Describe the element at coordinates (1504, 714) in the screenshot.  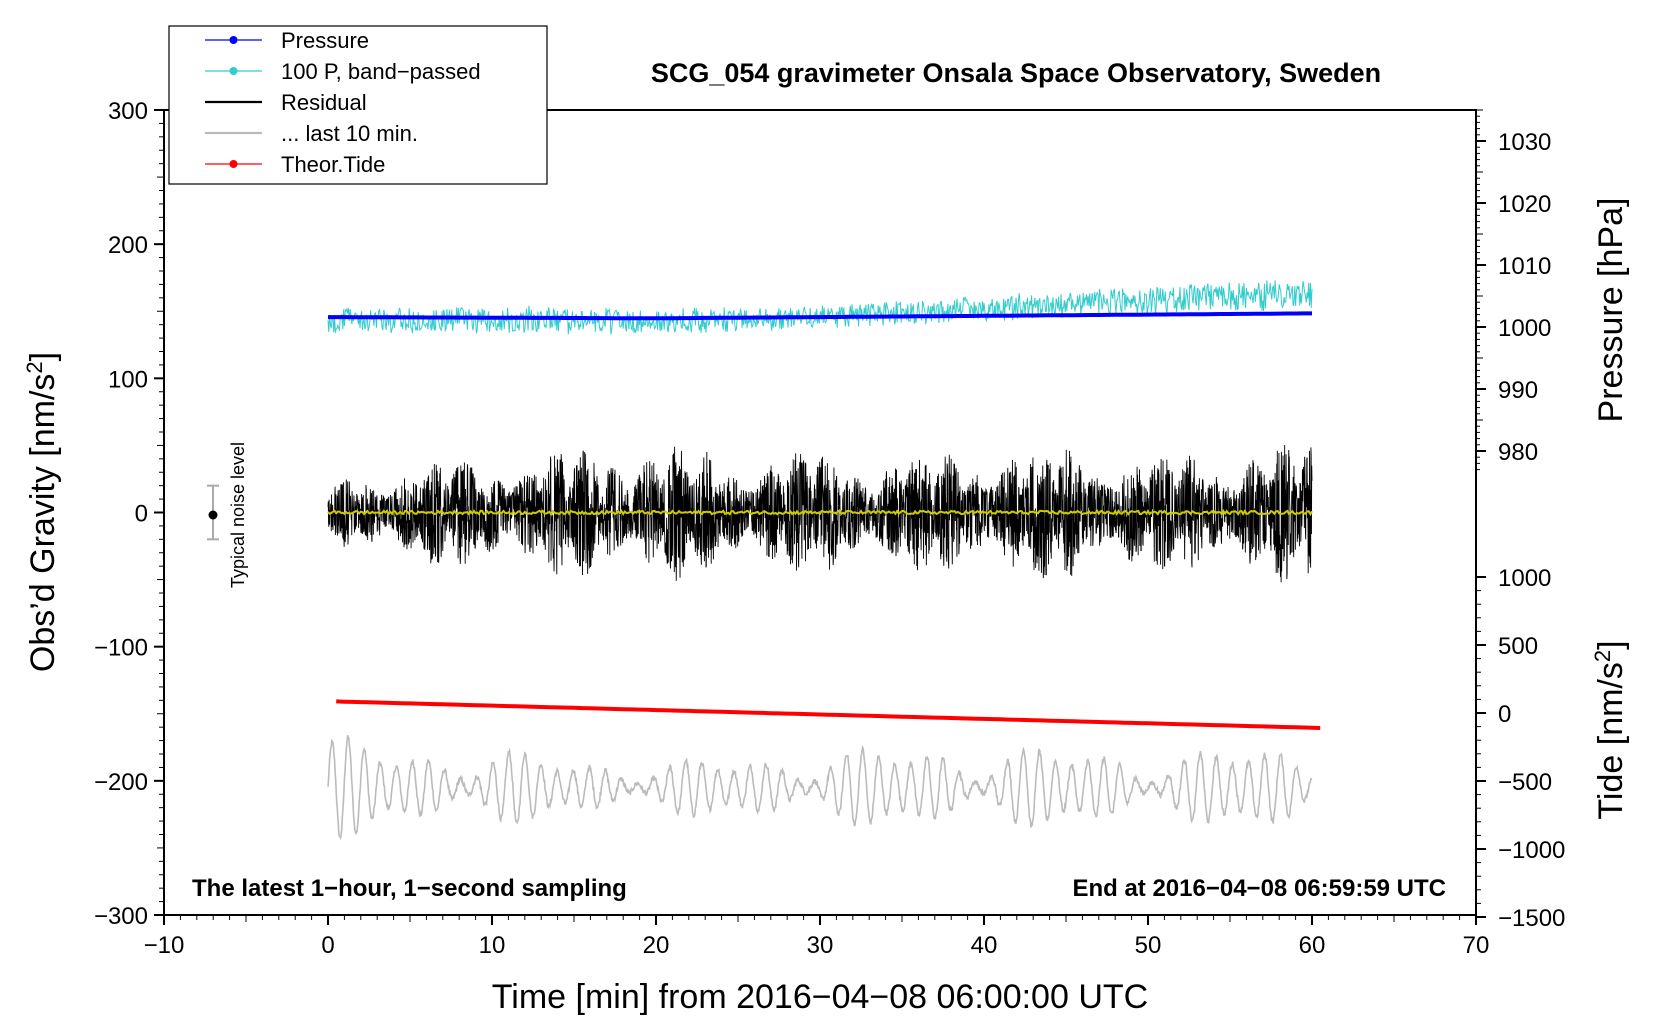
I see `tide-tick-label: 0` at that location.